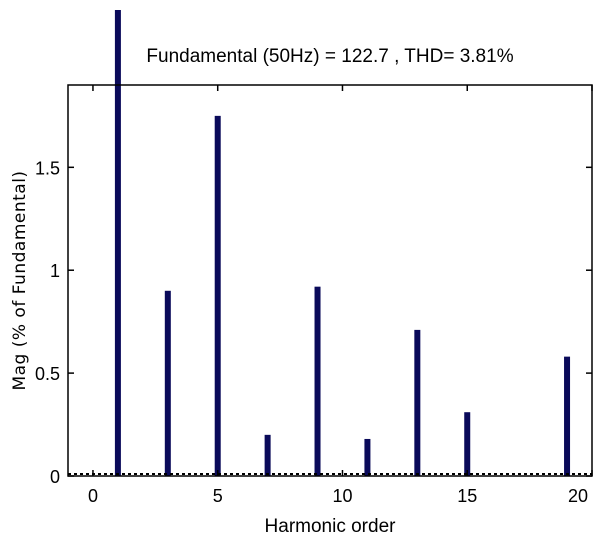  Describe the element at coordinates (93, 496) in the screenshot. I see `x-tick-label: 0` at that location.